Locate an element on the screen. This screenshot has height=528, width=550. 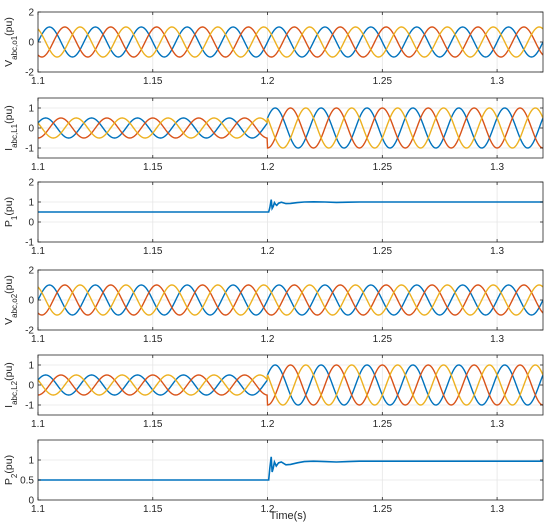
panel-p2-xtick-label: 1.2 is located at coordinates (268, 509).